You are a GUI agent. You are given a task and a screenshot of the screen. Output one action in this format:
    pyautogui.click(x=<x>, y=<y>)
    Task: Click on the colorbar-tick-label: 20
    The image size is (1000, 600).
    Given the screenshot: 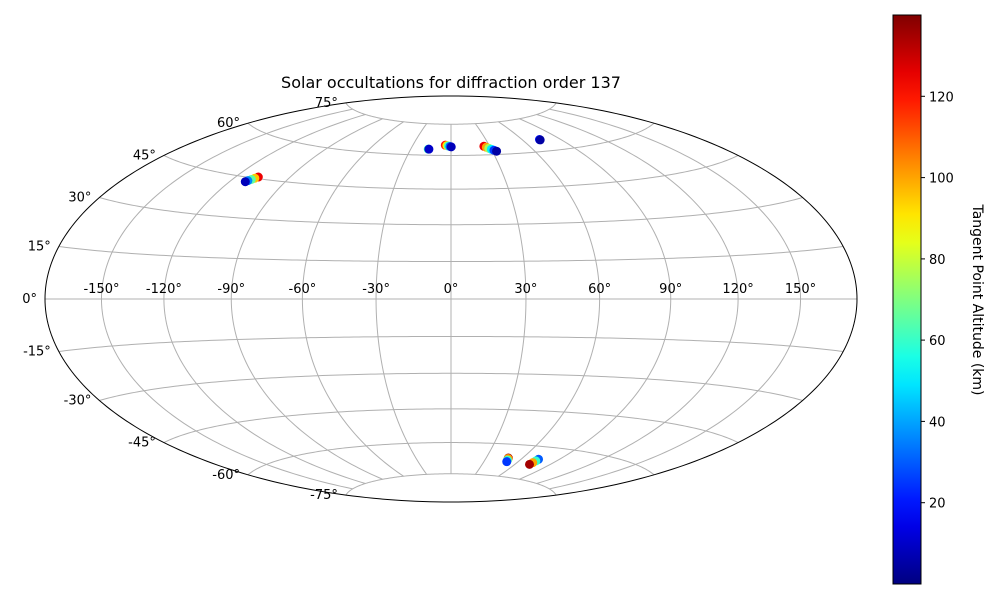 What is the action you would take?
    pyautogui.click(x=937, y=504)
    